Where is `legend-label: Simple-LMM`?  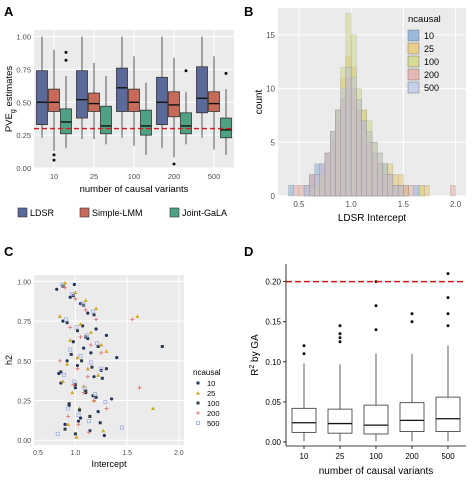 legend-label: Simple-LMM is located at coordinates (117, 213).